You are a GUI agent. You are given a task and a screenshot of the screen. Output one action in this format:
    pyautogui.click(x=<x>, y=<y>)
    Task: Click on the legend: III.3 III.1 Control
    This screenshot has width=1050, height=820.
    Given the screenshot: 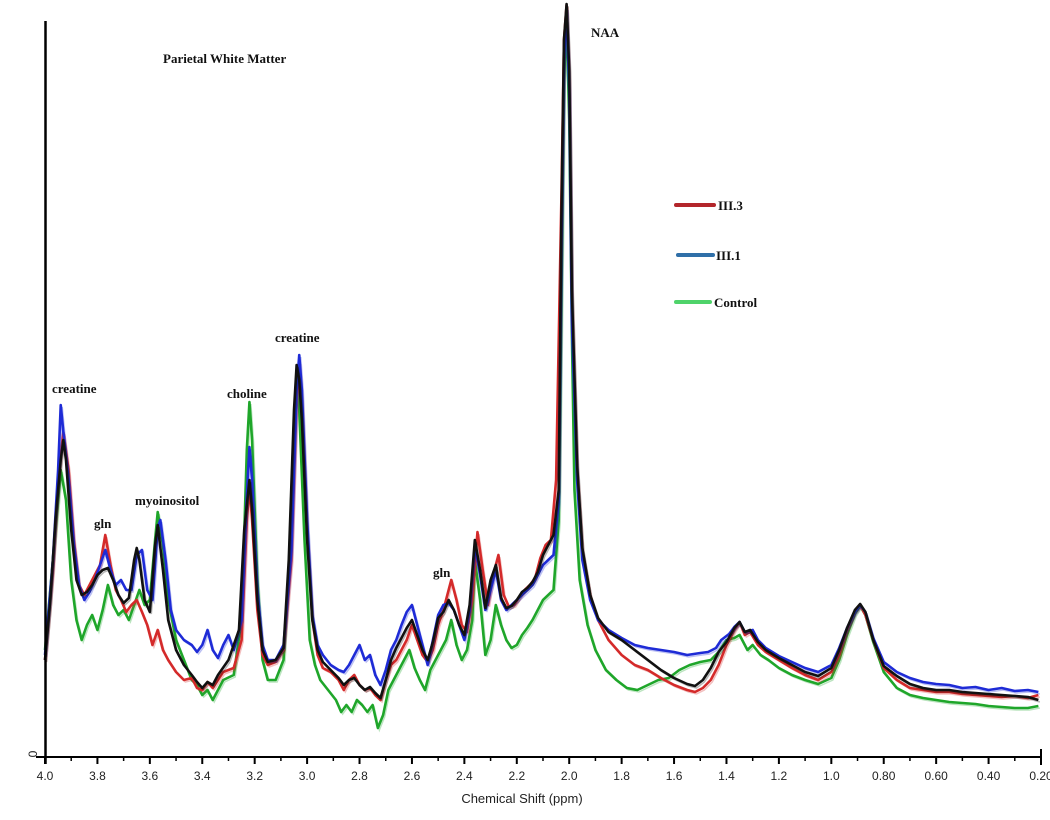 What is the action you would take?
    pyautogui.click(x=715, y=254)
    